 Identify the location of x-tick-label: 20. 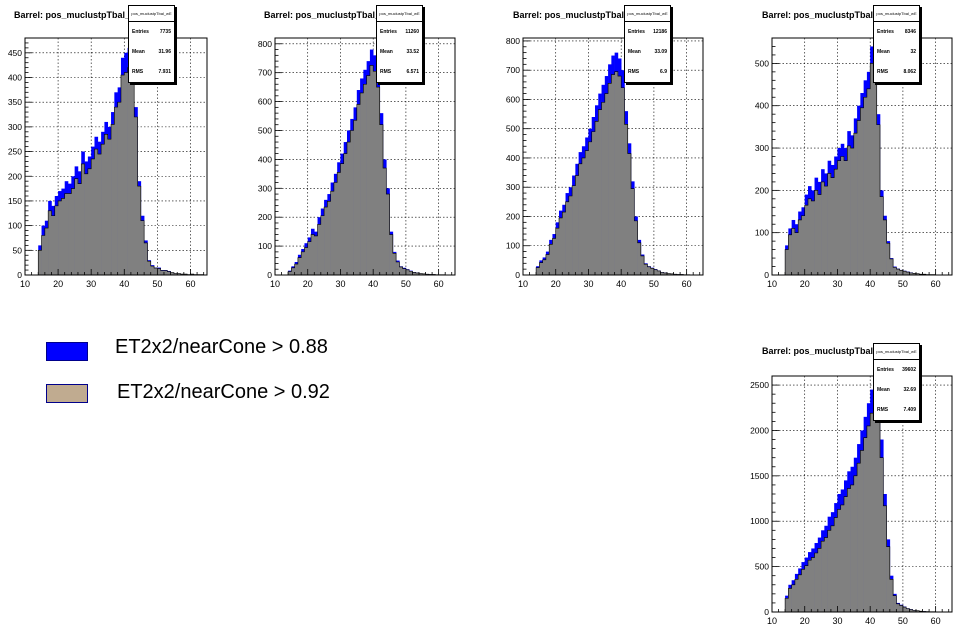
(556, 284).